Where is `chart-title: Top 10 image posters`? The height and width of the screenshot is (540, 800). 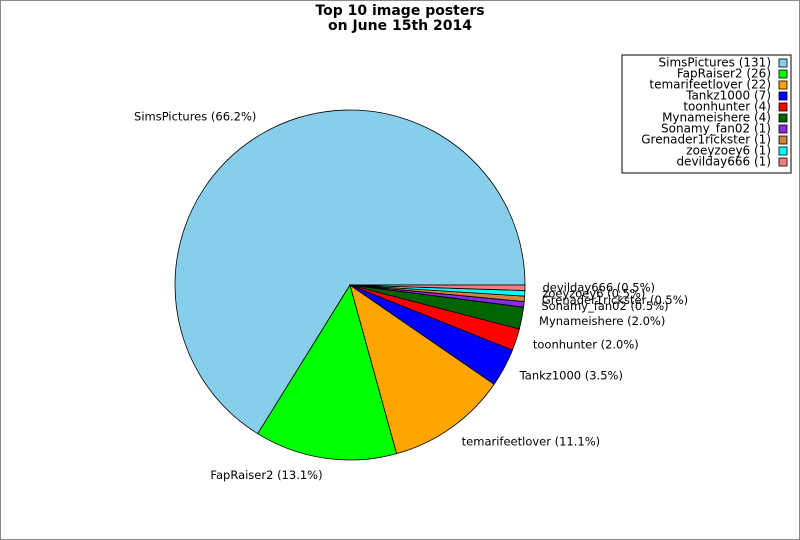
chart-title: Top 10 image posters is located at coordinates (399, 11).